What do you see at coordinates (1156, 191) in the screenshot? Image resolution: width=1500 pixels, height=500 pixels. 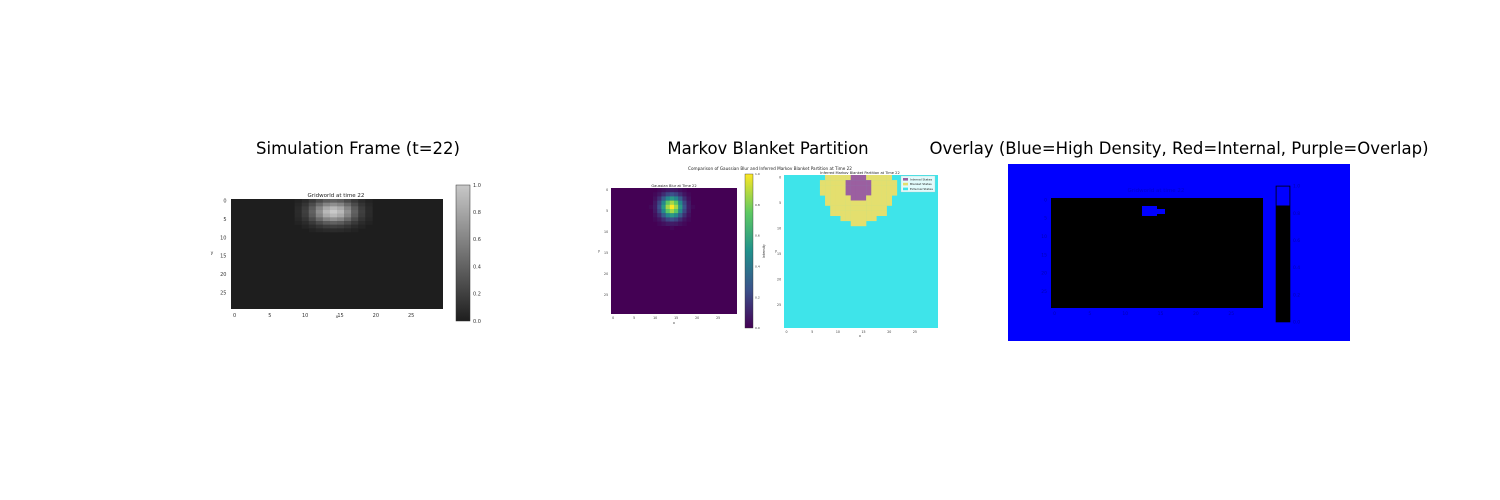 I see `overlay-gridworld-title: Gridworld at time 22` at bounding box center [1156, 191].